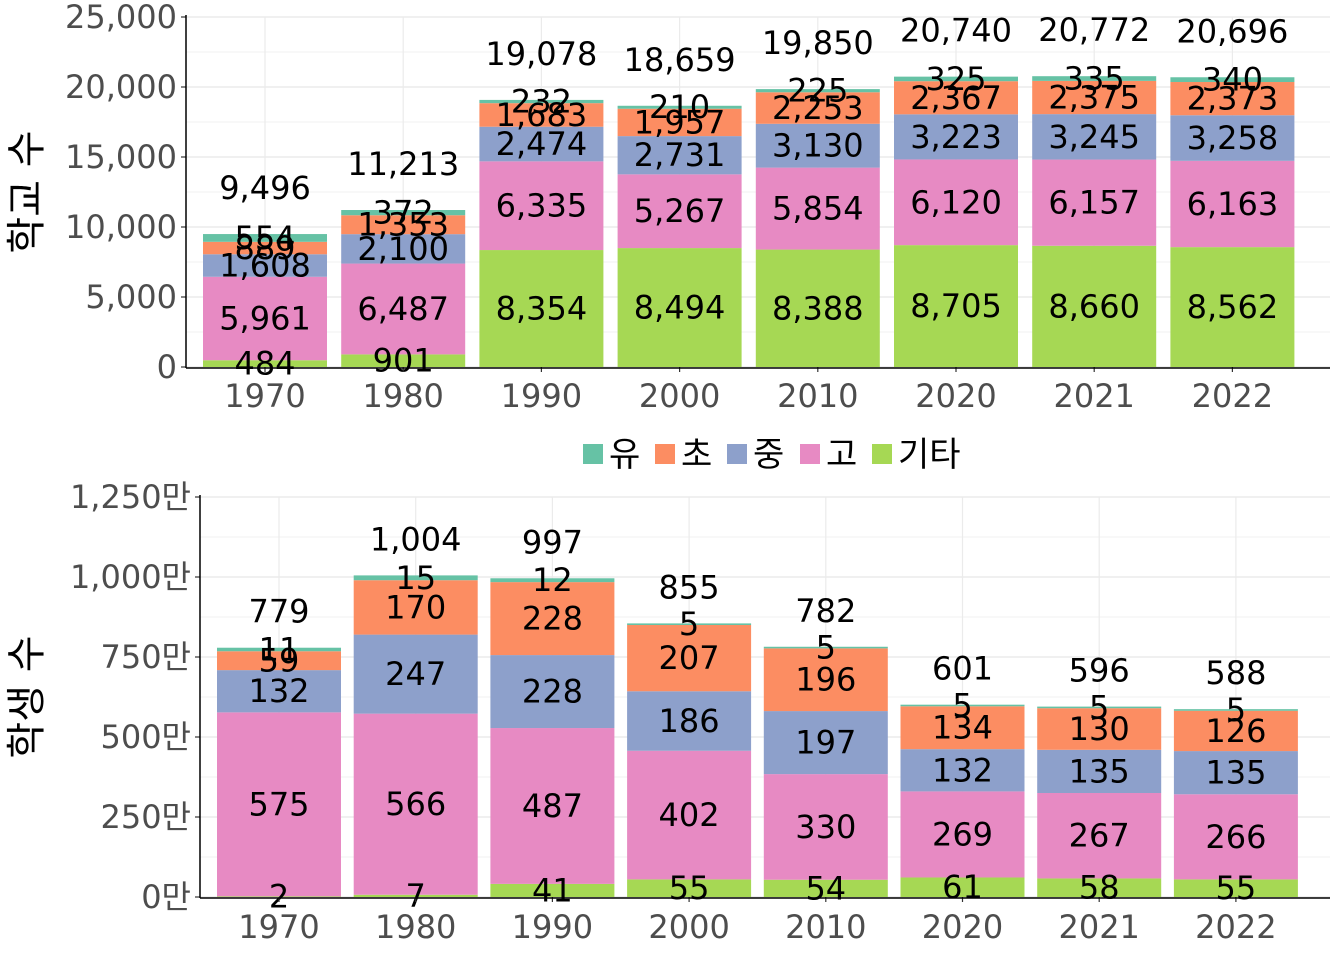  Describe the element at coordinates (956, 202) in the screenshot. I see `data-label: 6,120` at that location.